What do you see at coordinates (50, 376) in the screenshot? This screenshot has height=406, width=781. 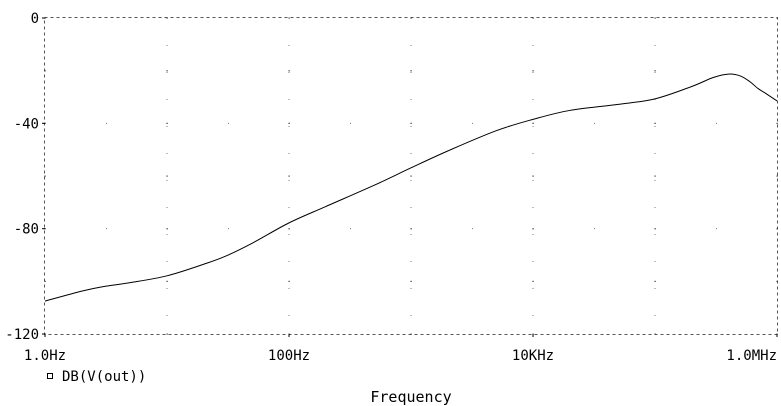 I see `legend-marker` at bounding box center [50, 376].